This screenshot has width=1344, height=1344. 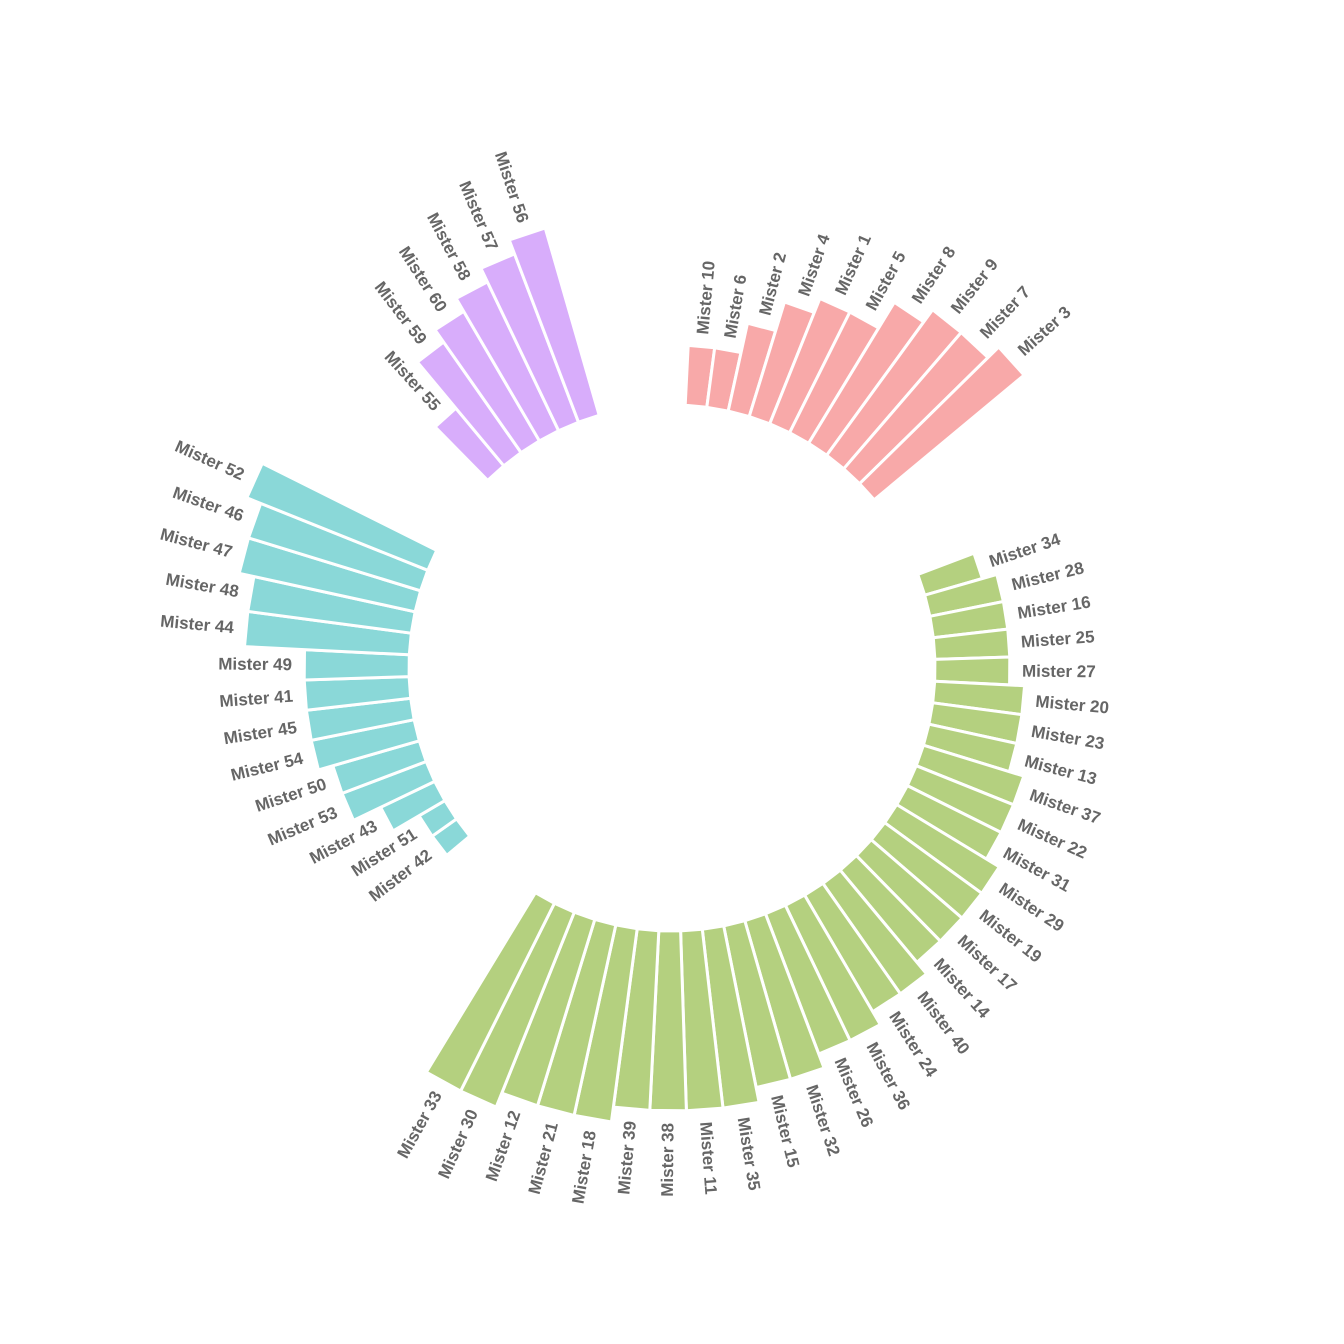 What do you see at coordinates (583, 1167) in the screenshot?
I see `bar-label: Mister 18` at bounding box center [583, 1167].